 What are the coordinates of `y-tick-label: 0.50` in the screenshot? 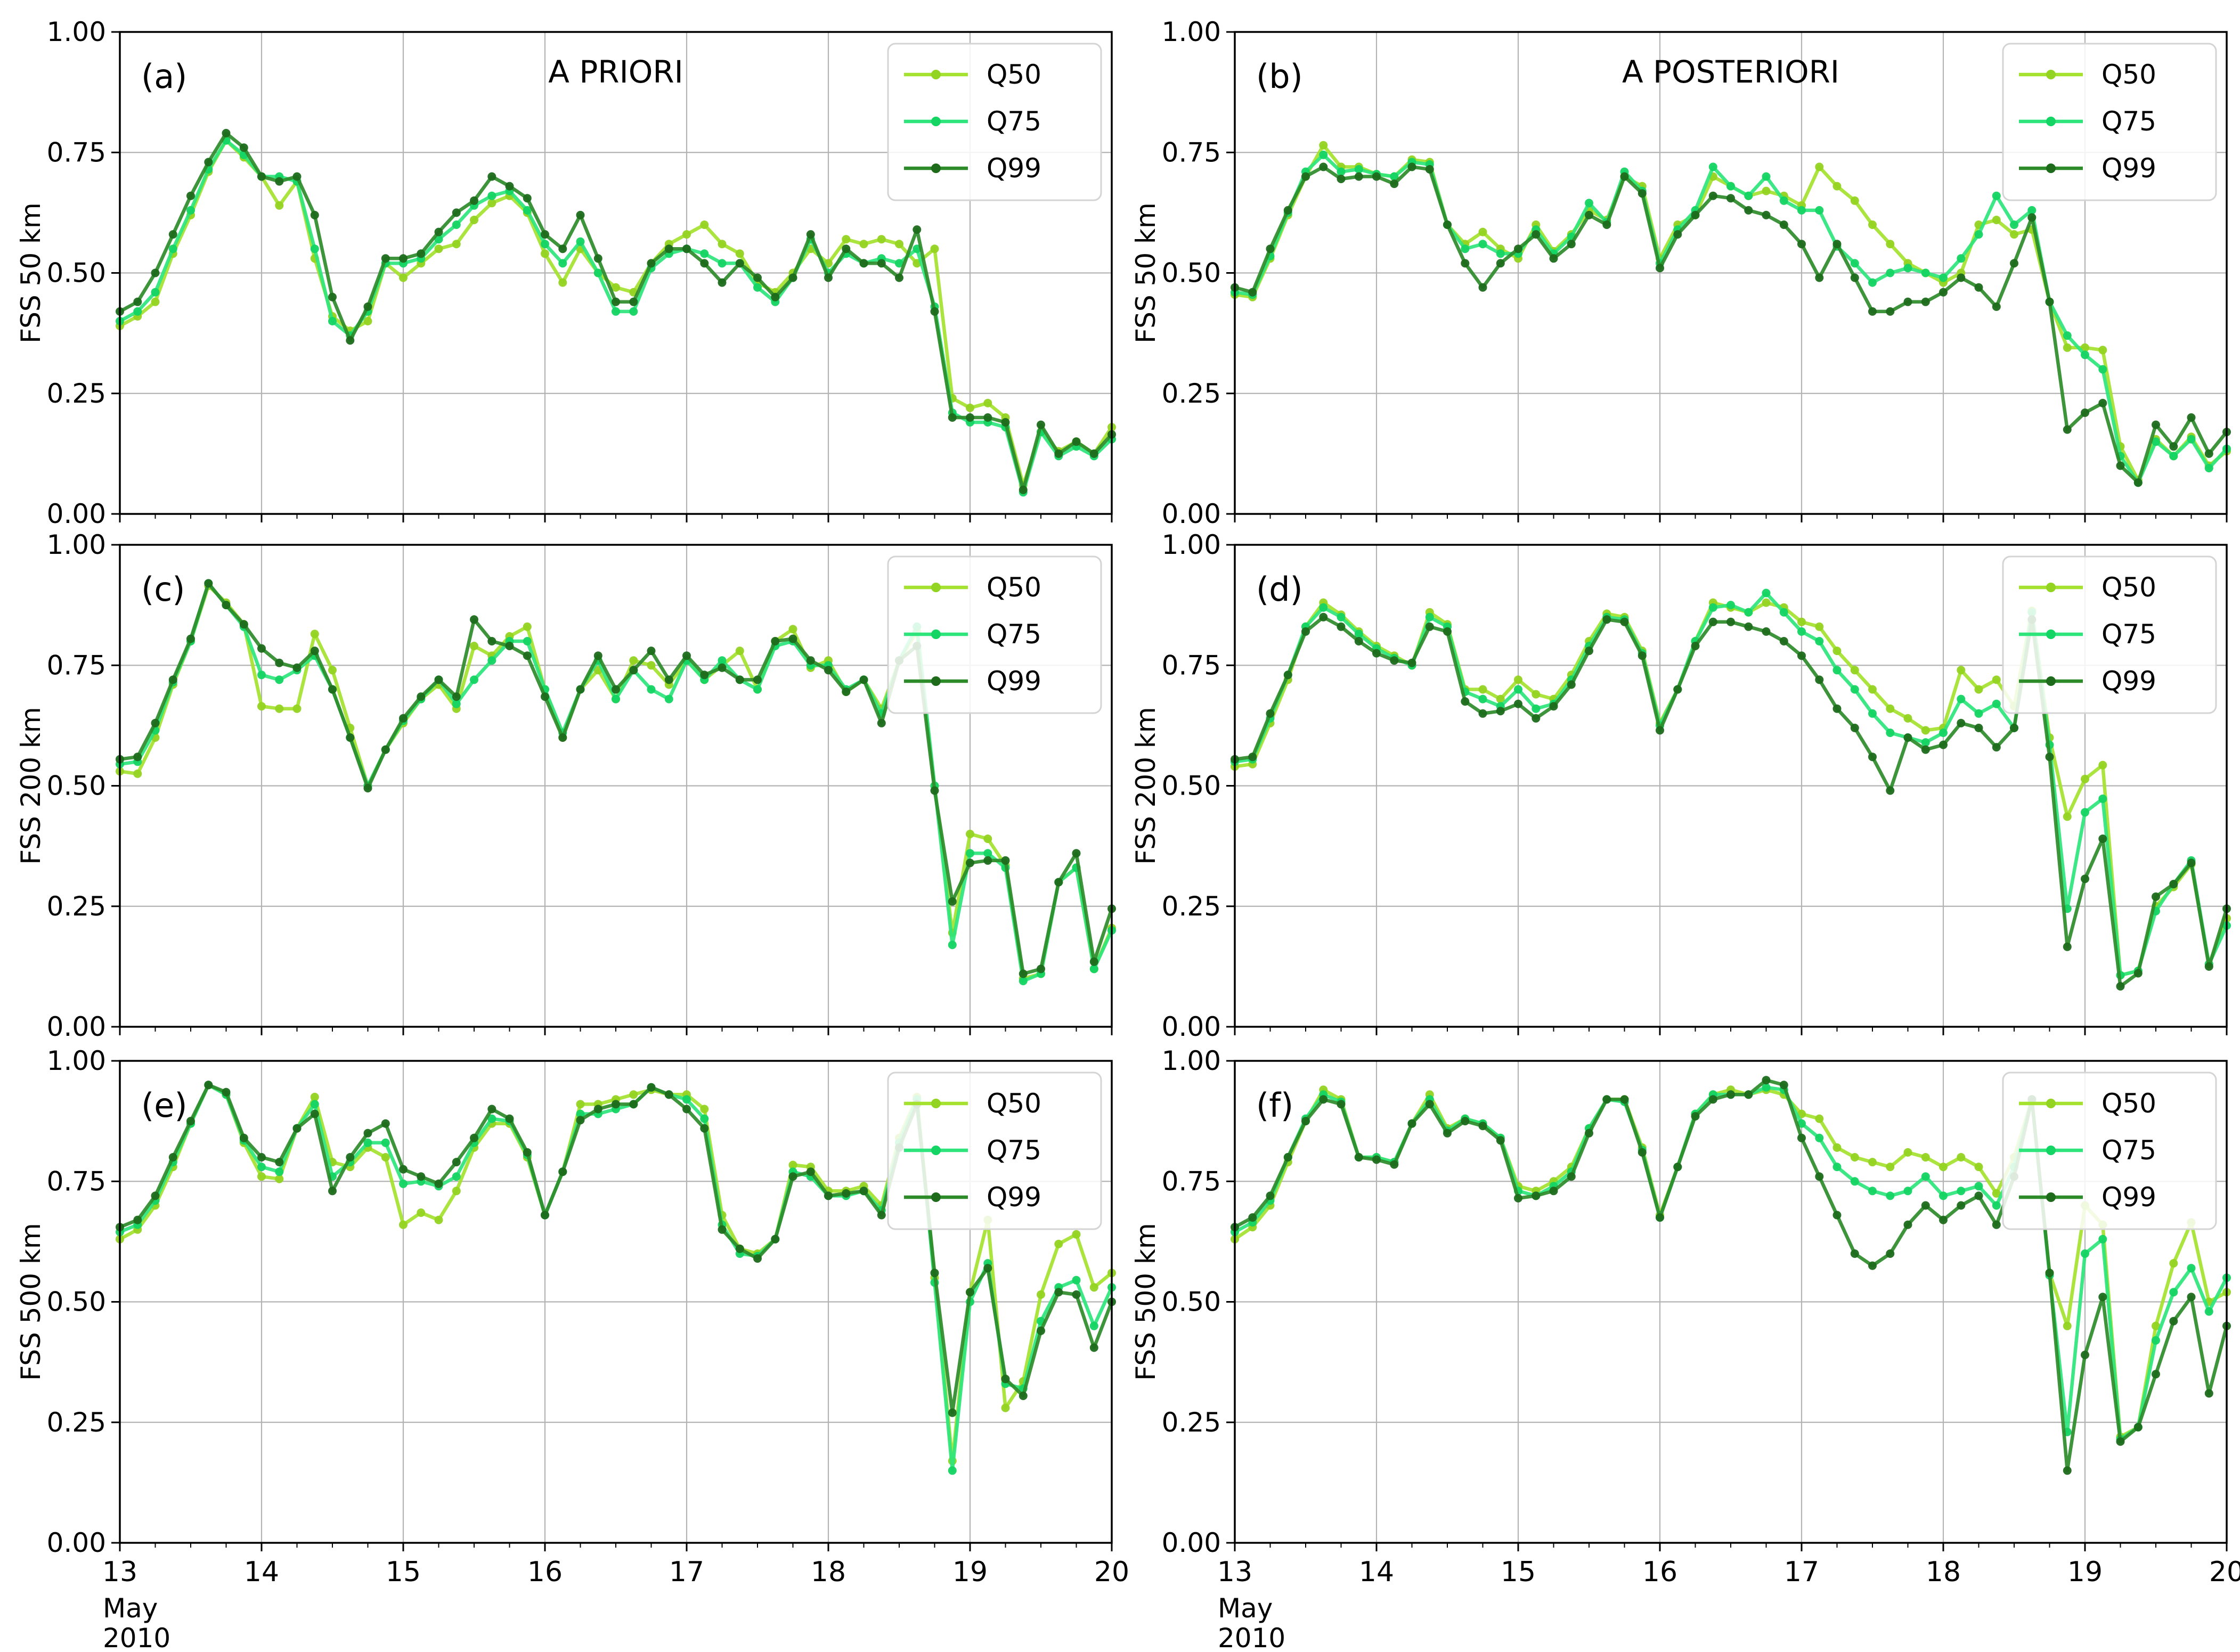 It's located at (76, 1302).